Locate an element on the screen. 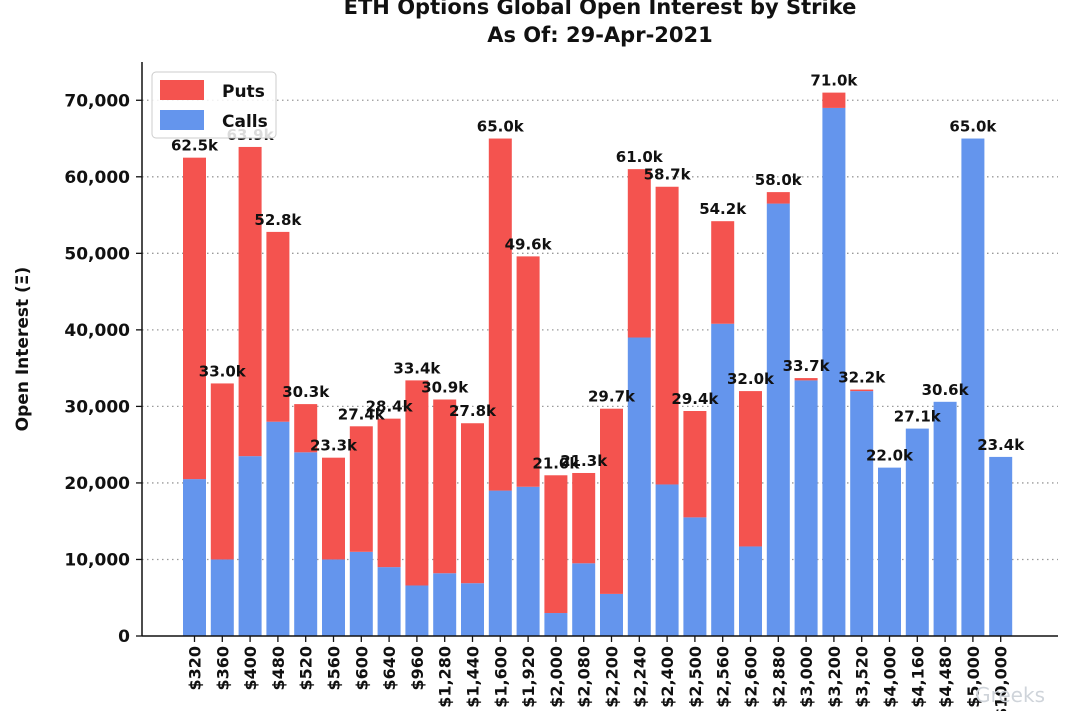  data-label: 58.7k is located at coordinates (668, 175).